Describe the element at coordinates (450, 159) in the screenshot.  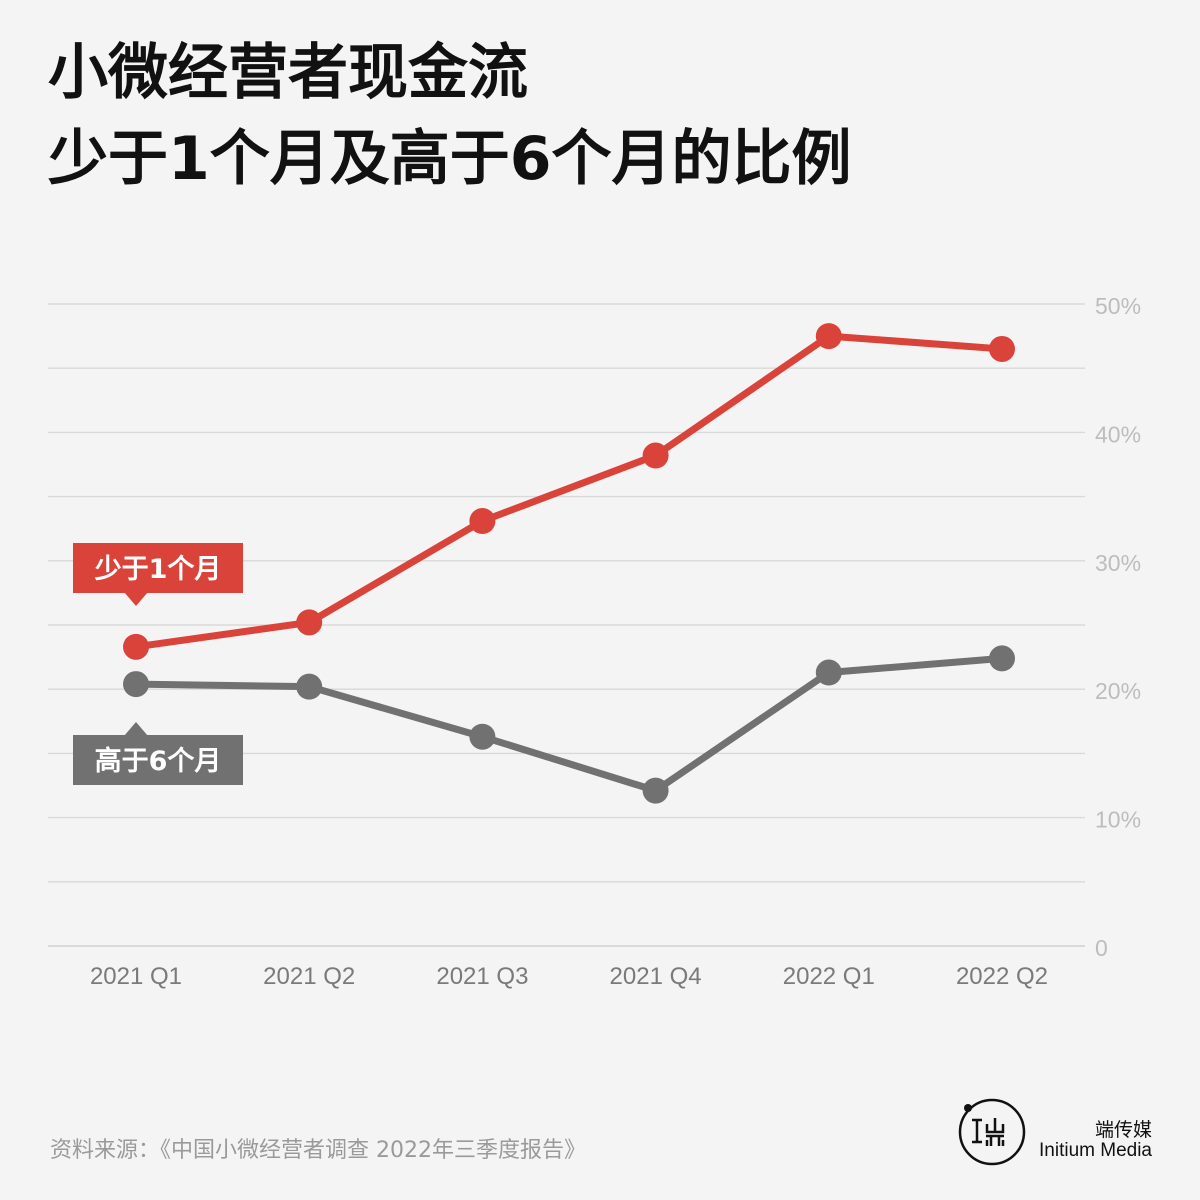
I see `chart-title-line2: 少于1个月及高于6个月的比例` at that location.